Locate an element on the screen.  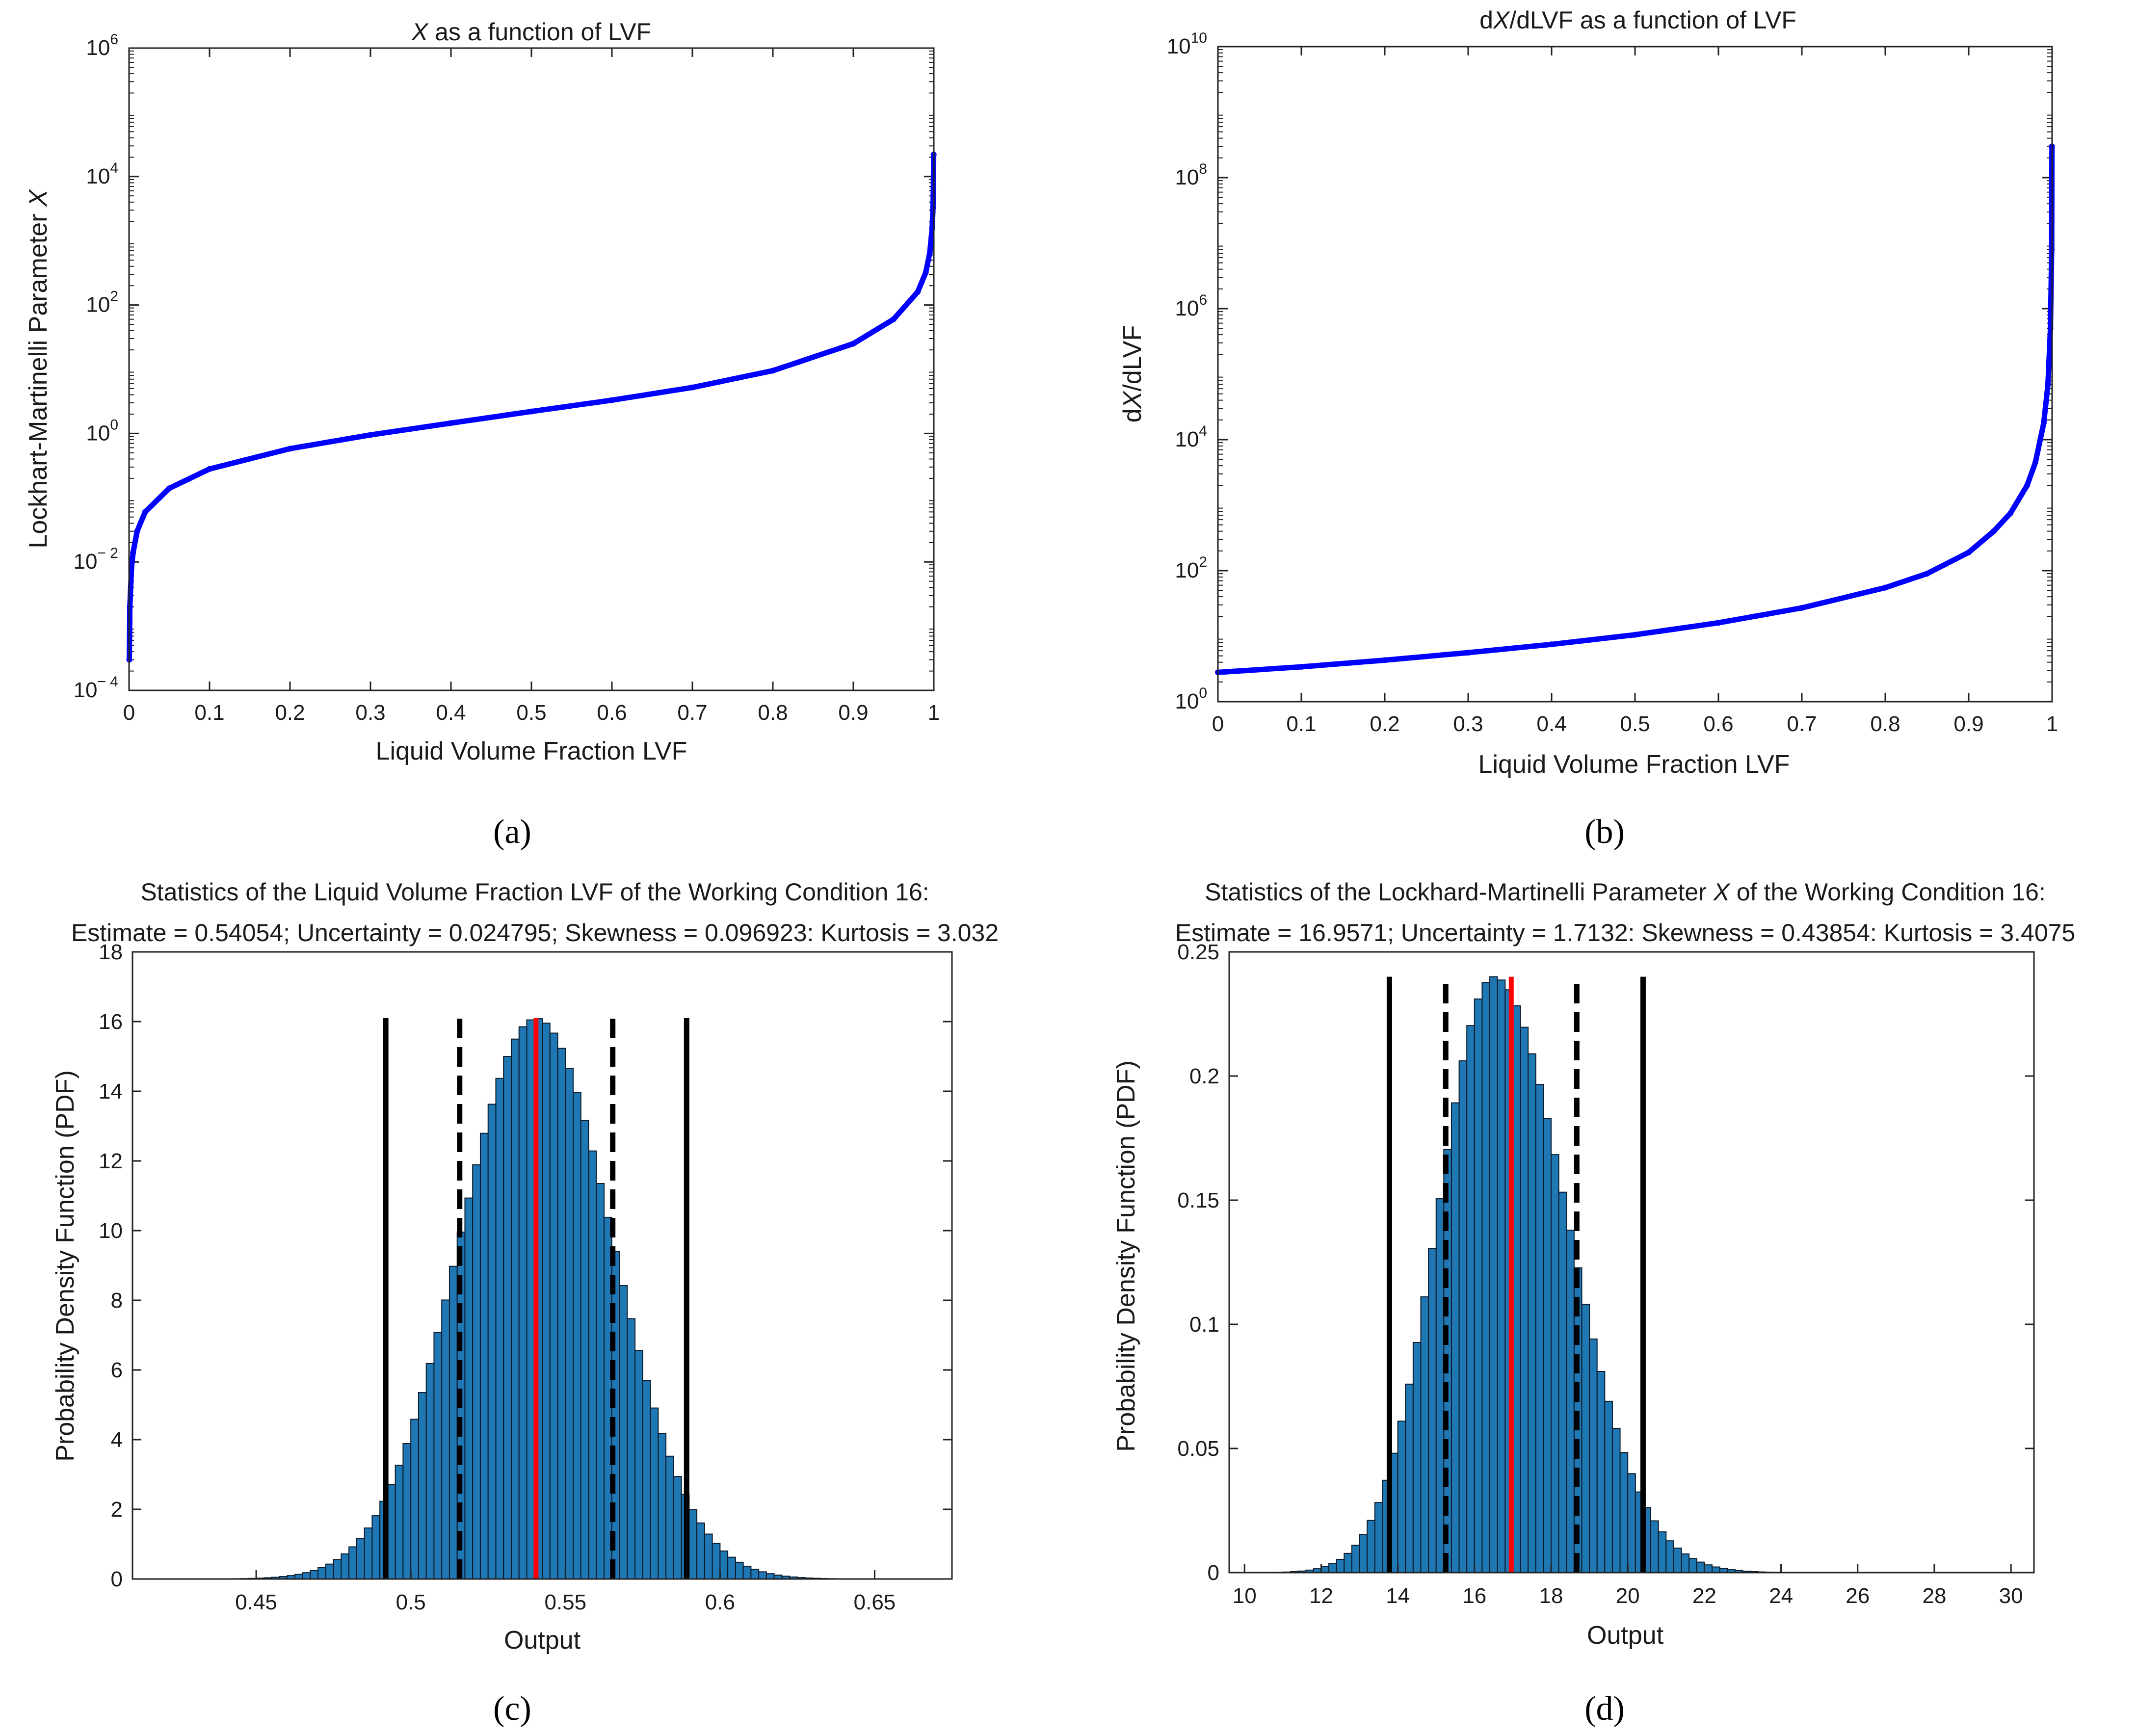
panel-label-c: (c) is located at coordinates (512, 1709).